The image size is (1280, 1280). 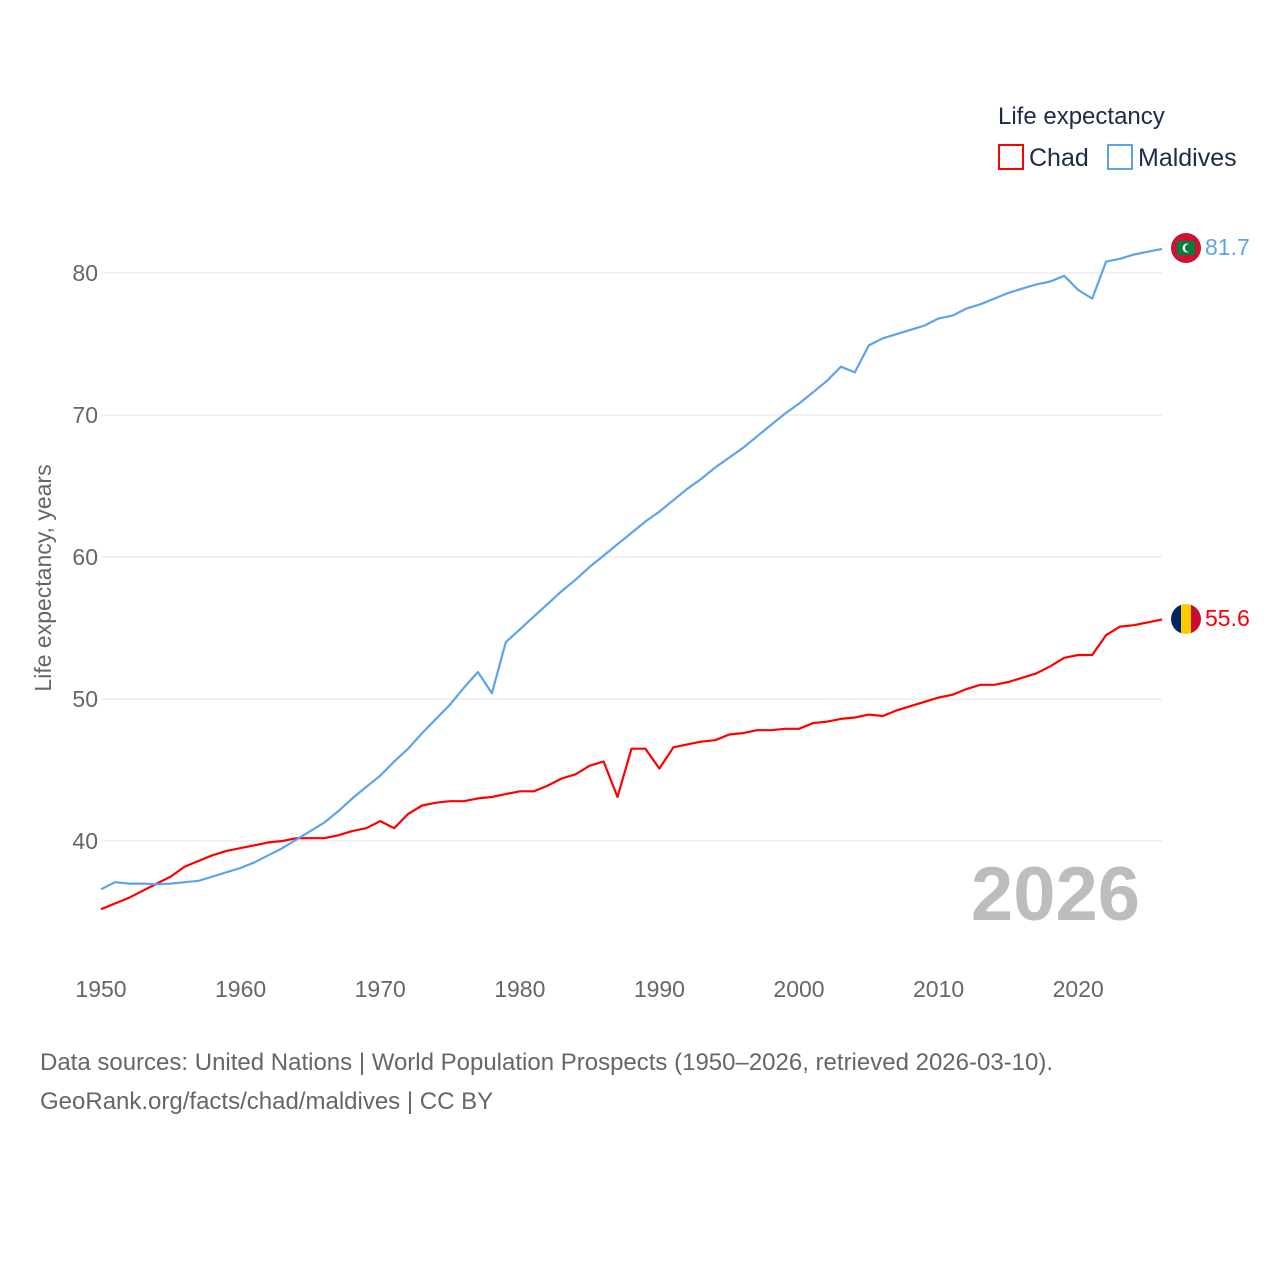 I want to click on chad-end-label: 55.6, so click(x=1227, y=618).